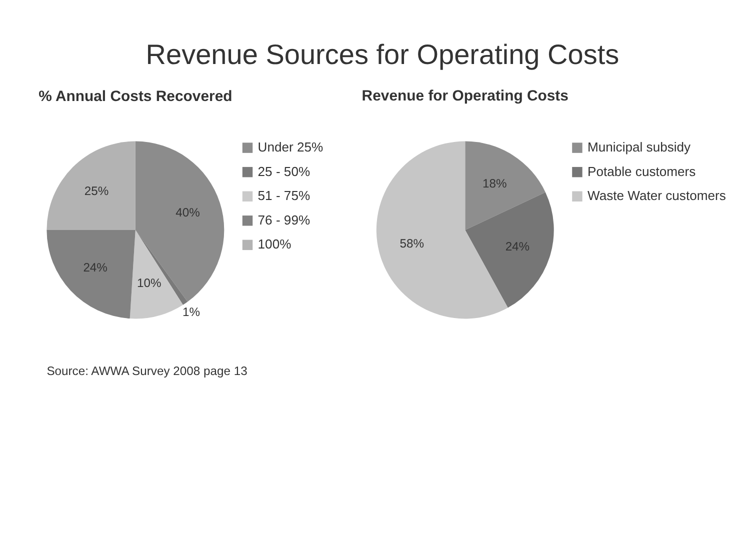 This screenshot has width=736, height=550. Describe the element at coordinates (291, 147) in the screenshot. I see `legend-label: Under 25%` at that location.